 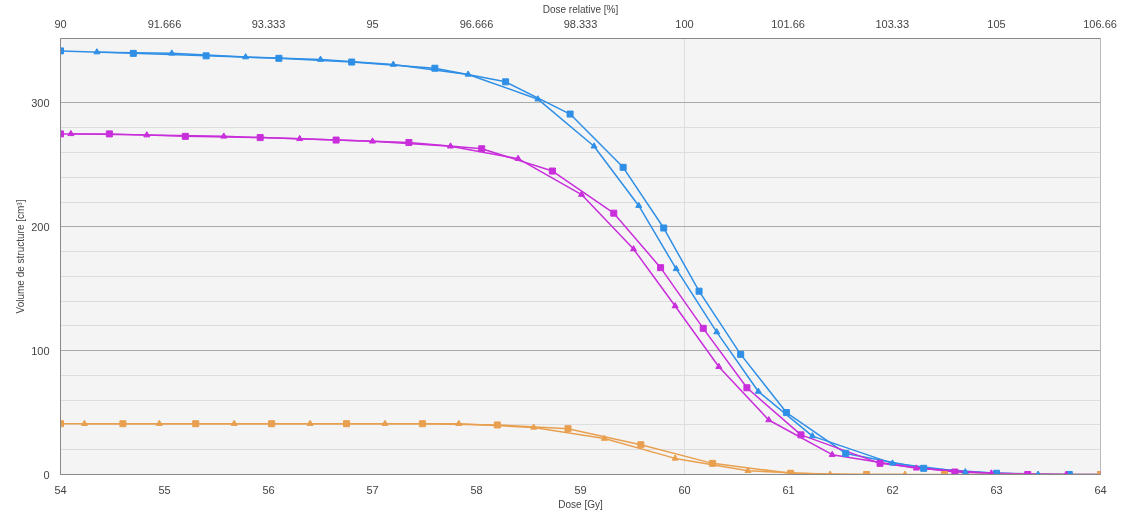 What do you see at coordinates (788, 23) in the screenshot?
I see `x2-tick-label: 101.66` at bounding box center [788, 23].